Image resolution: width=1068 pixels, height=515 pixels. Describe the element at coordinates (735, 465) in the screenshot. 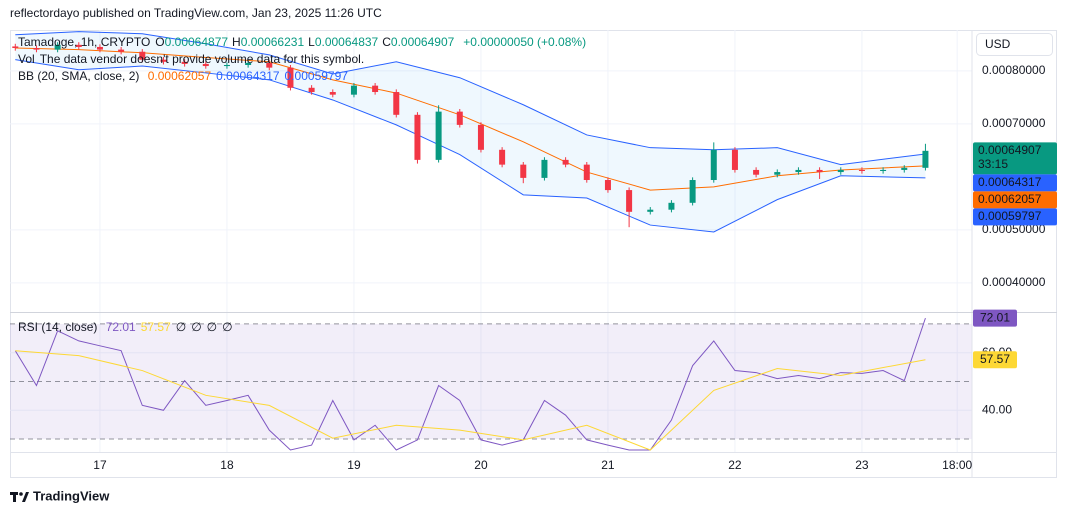

I see `x-tick-label: 22` at that location.